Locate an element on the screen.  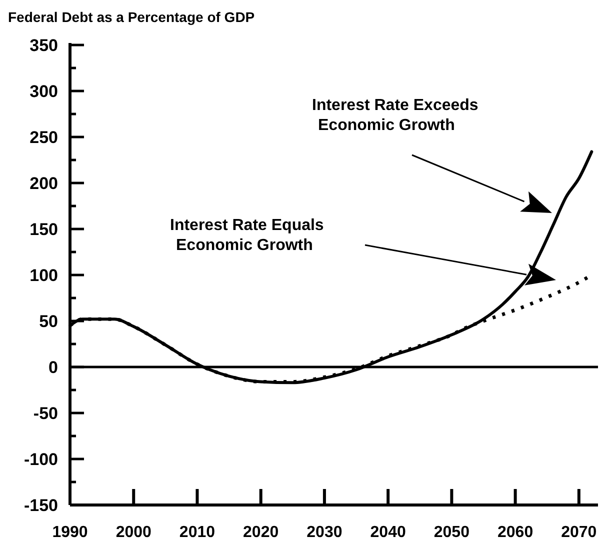
y-tick-label: 250 is located at coordinates (44, 137).